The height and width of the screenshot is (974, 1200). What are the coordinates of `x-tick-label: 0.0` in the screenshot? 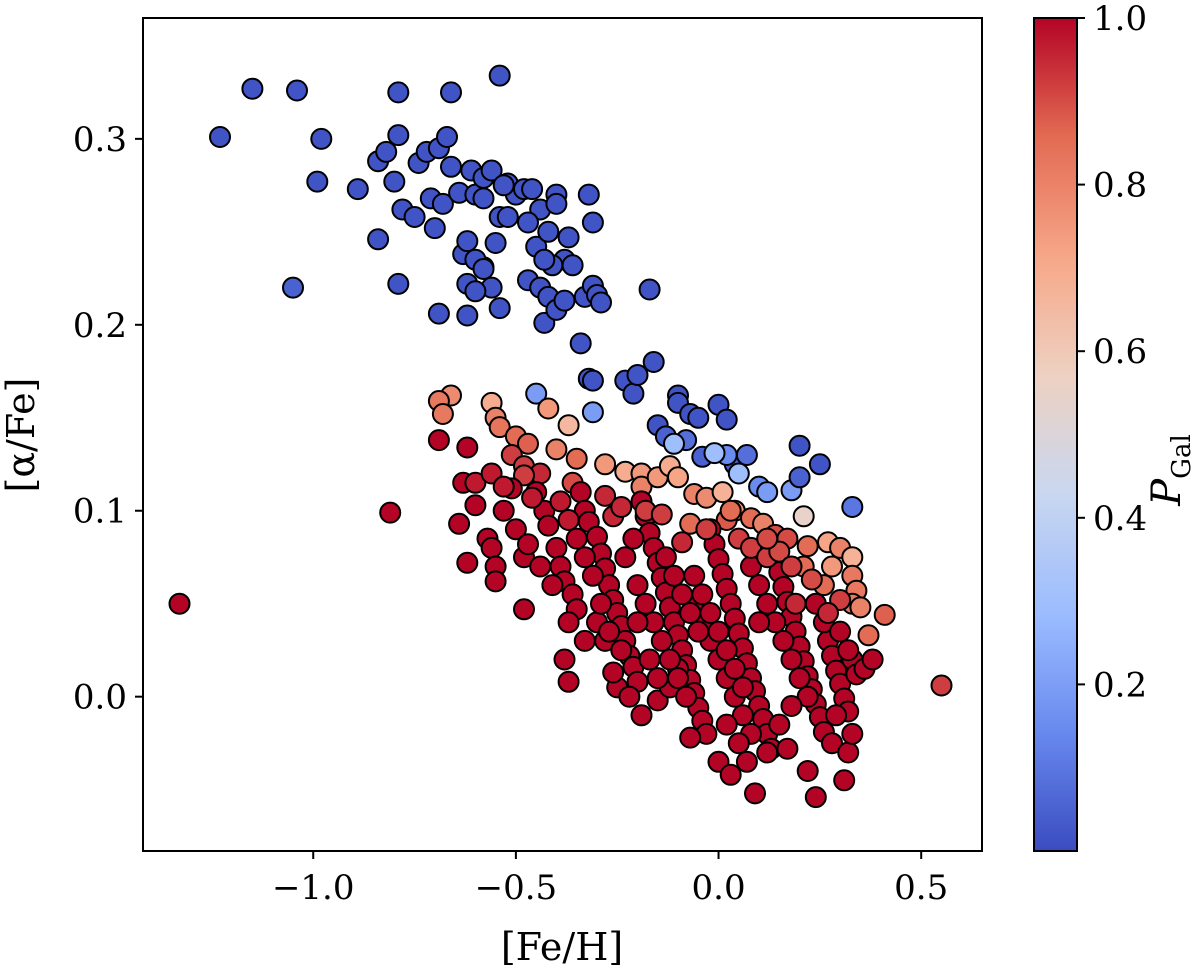 It's located at (719, 888).